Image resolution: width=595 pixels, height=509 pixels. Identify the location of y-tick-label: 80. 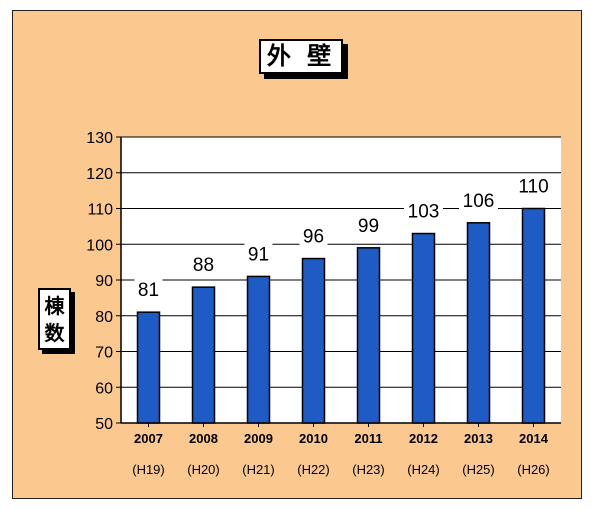
(104, 317).